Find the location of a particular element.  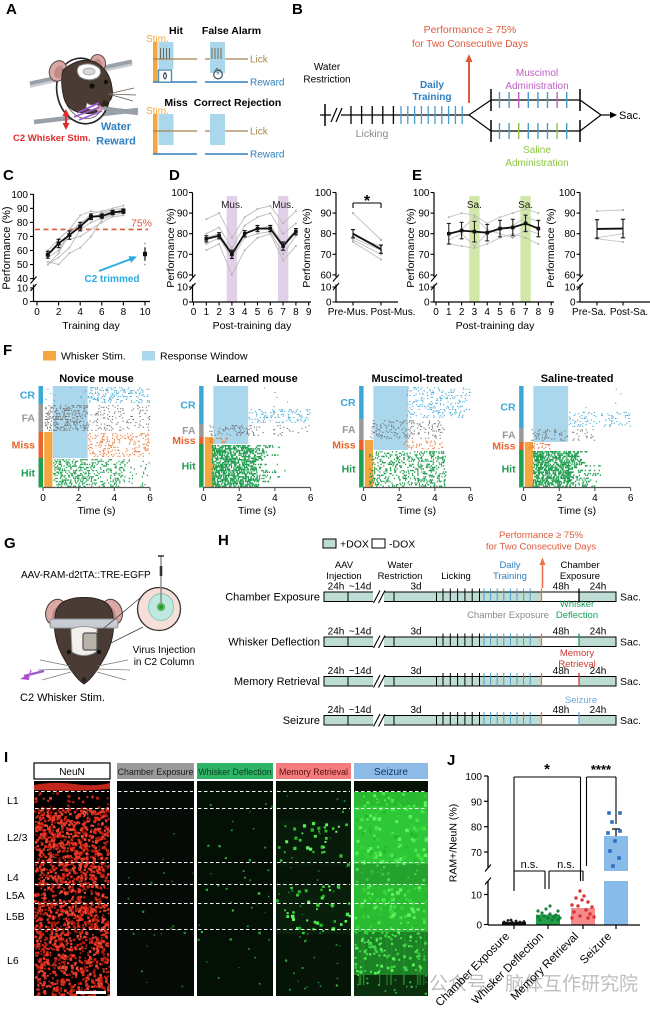

svg-text: Post-training day is located at coordinates (253, 326).